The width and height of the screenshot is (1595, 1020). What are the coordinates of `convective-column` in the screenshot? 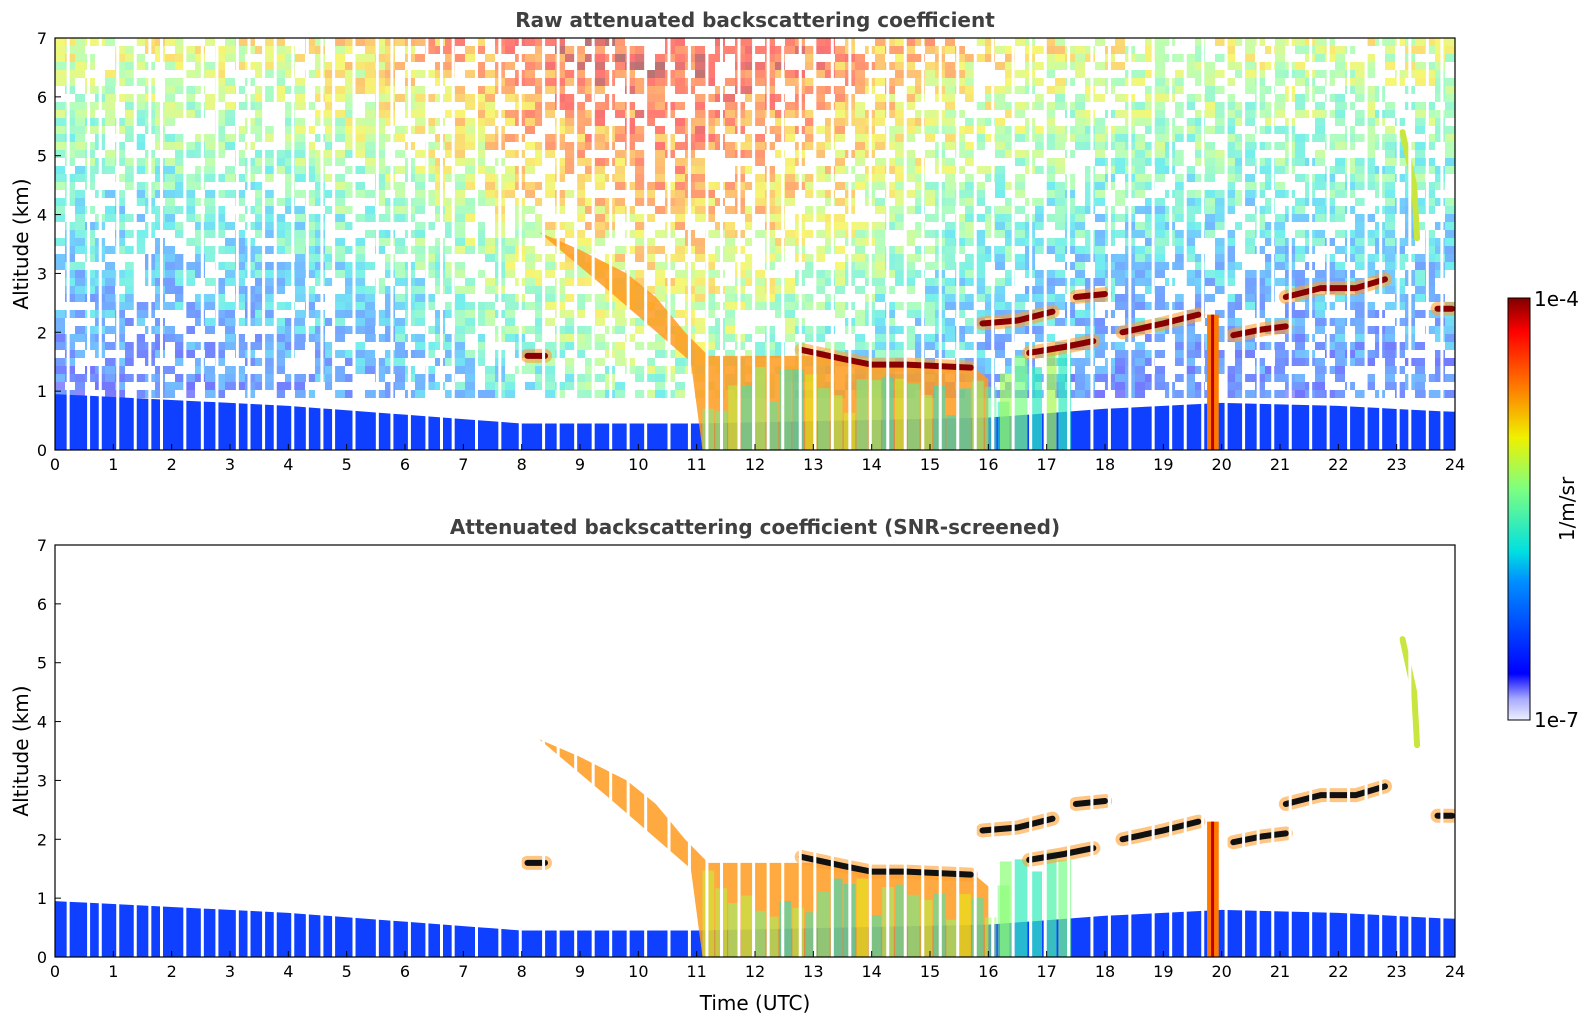 It's located at (862, 414).